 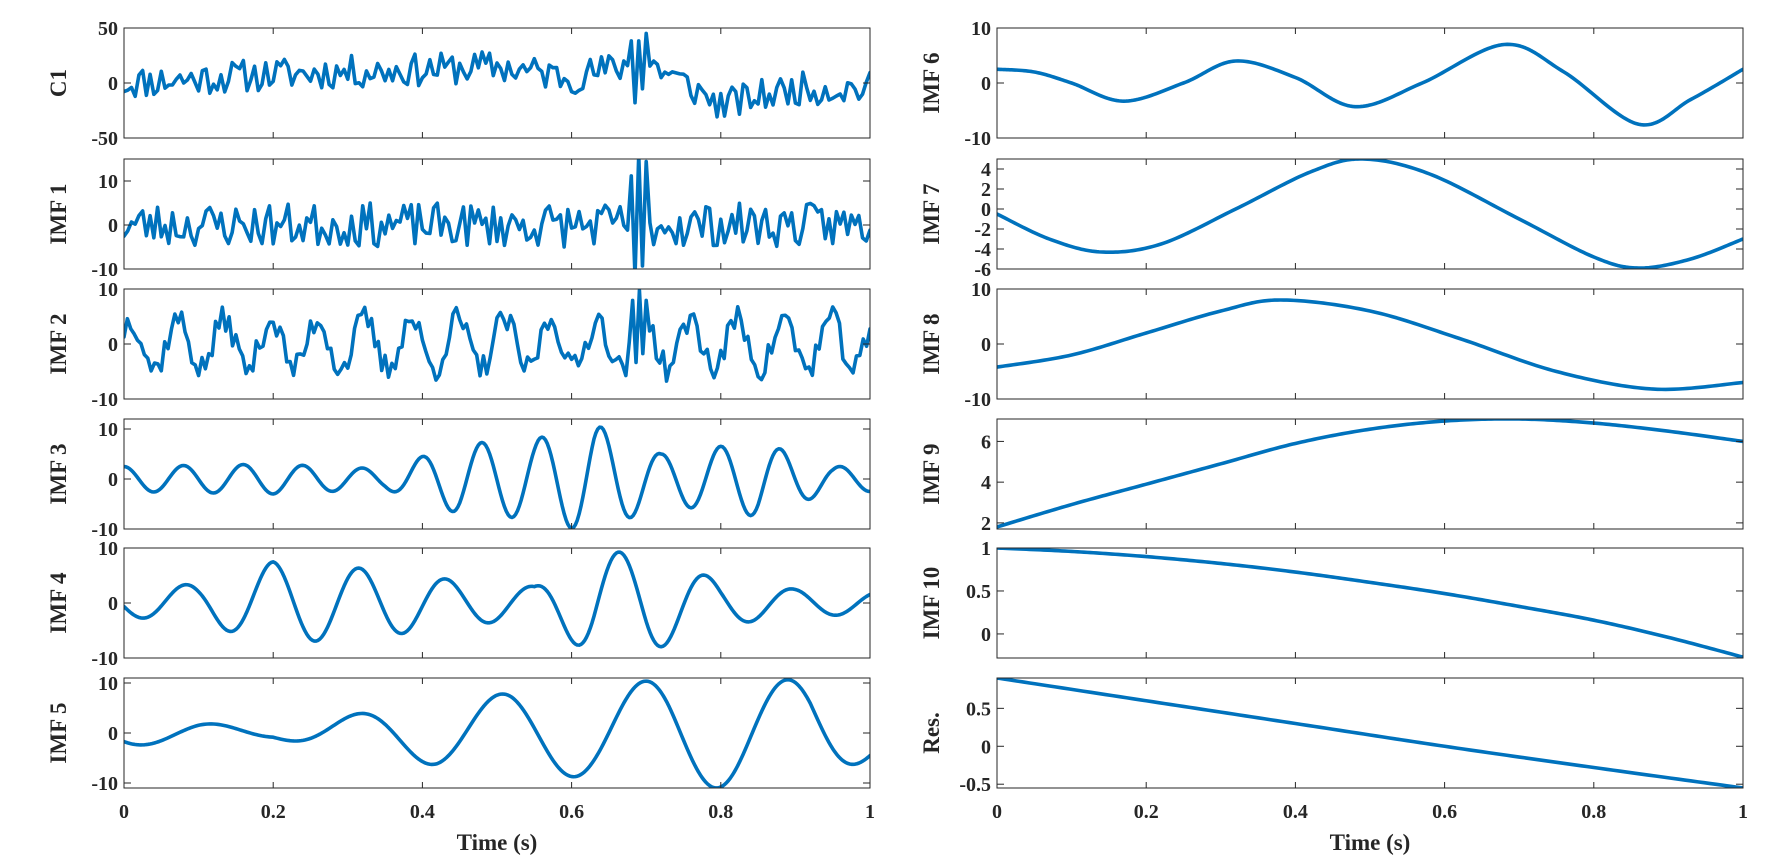 I want to click on y-axis-label: IMF 9, so click(x=931, y=473).